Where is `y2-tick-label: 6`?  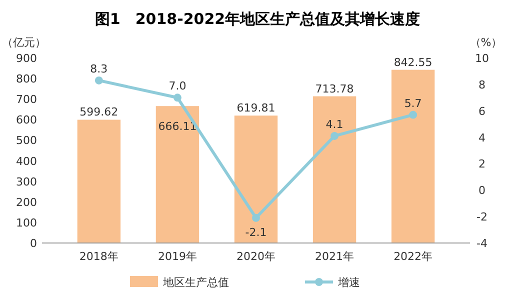
y2-tick-label: 6 is located at coordinates (482, 111).